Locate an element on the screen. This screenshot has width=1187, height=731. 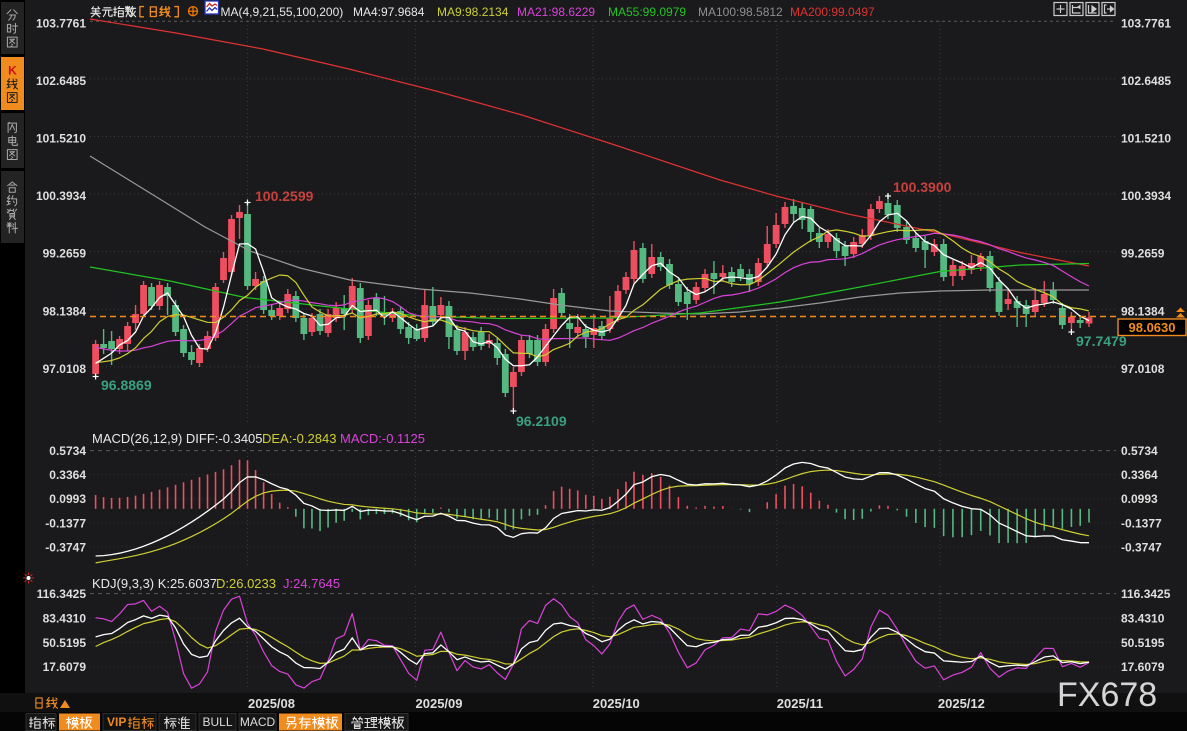
svg-text: 100.3900 is located at coordinates (922, 187).